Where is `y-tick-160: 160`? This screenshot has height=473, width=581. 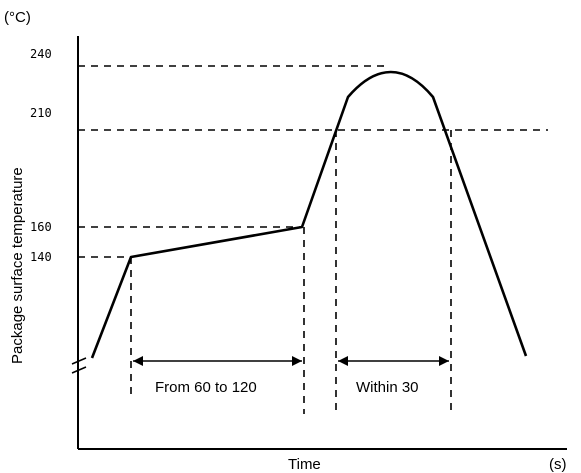 y-tick-160: 160 is located at coordinates (41, 227).